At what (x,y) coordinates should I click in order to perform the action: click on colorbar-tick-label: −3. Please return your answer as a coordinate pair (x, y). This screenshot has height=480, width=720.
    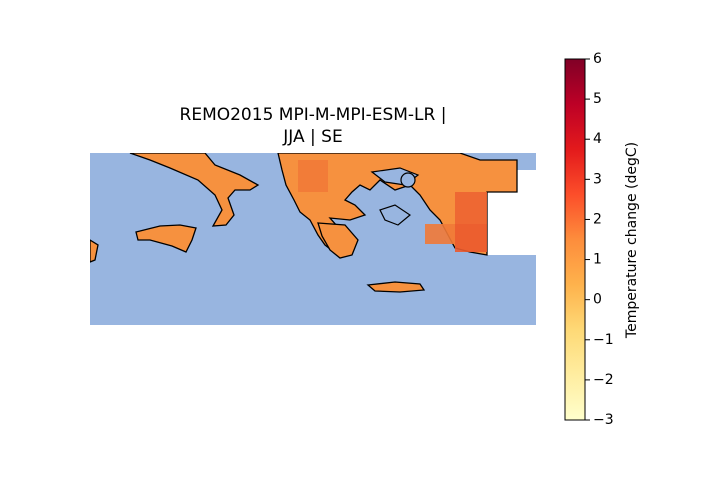
    Looking at the image, I should click on (603, 420).